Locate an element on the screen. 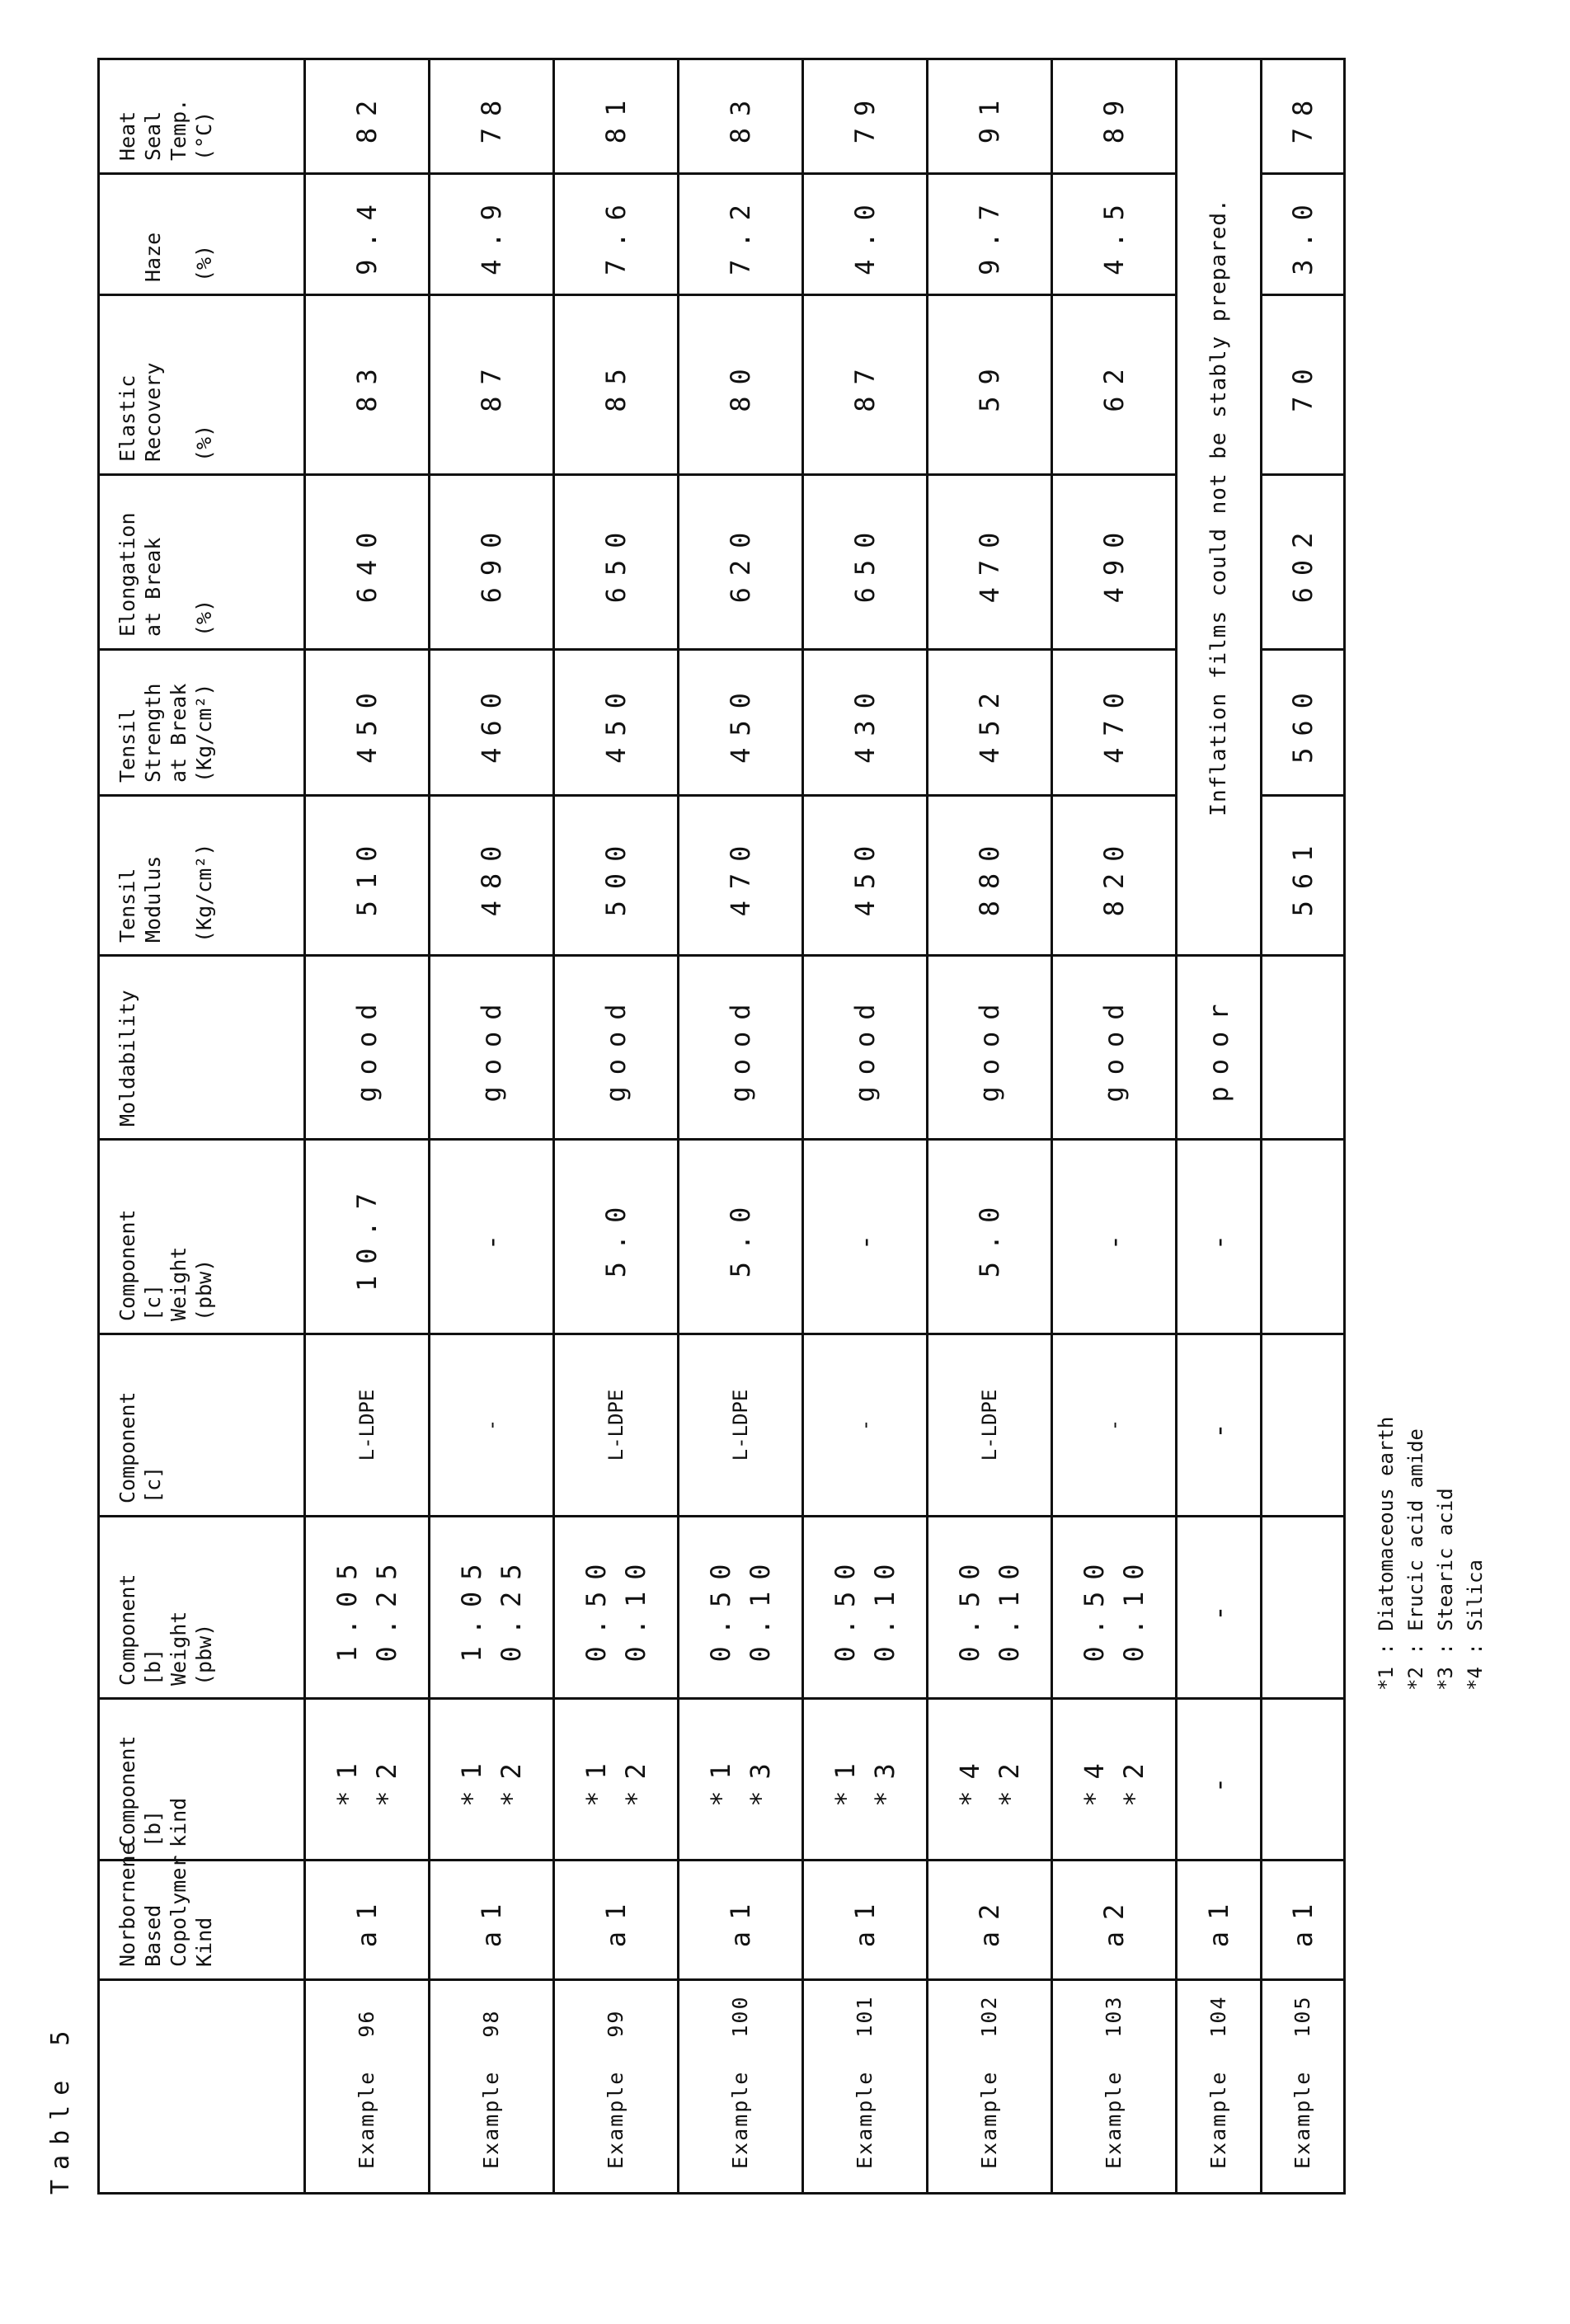  cell-strength: 452 is located at coordinates (990, 723).